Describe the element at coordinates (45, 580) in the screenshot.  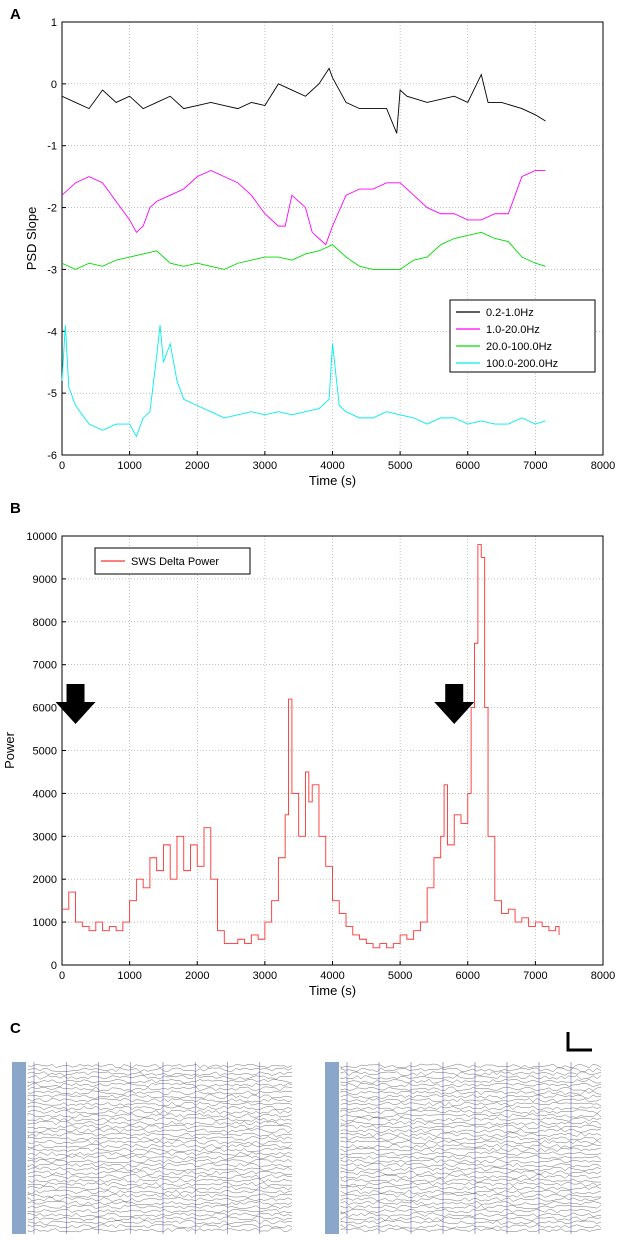
I see `y-tick-label: 9000` at that location.